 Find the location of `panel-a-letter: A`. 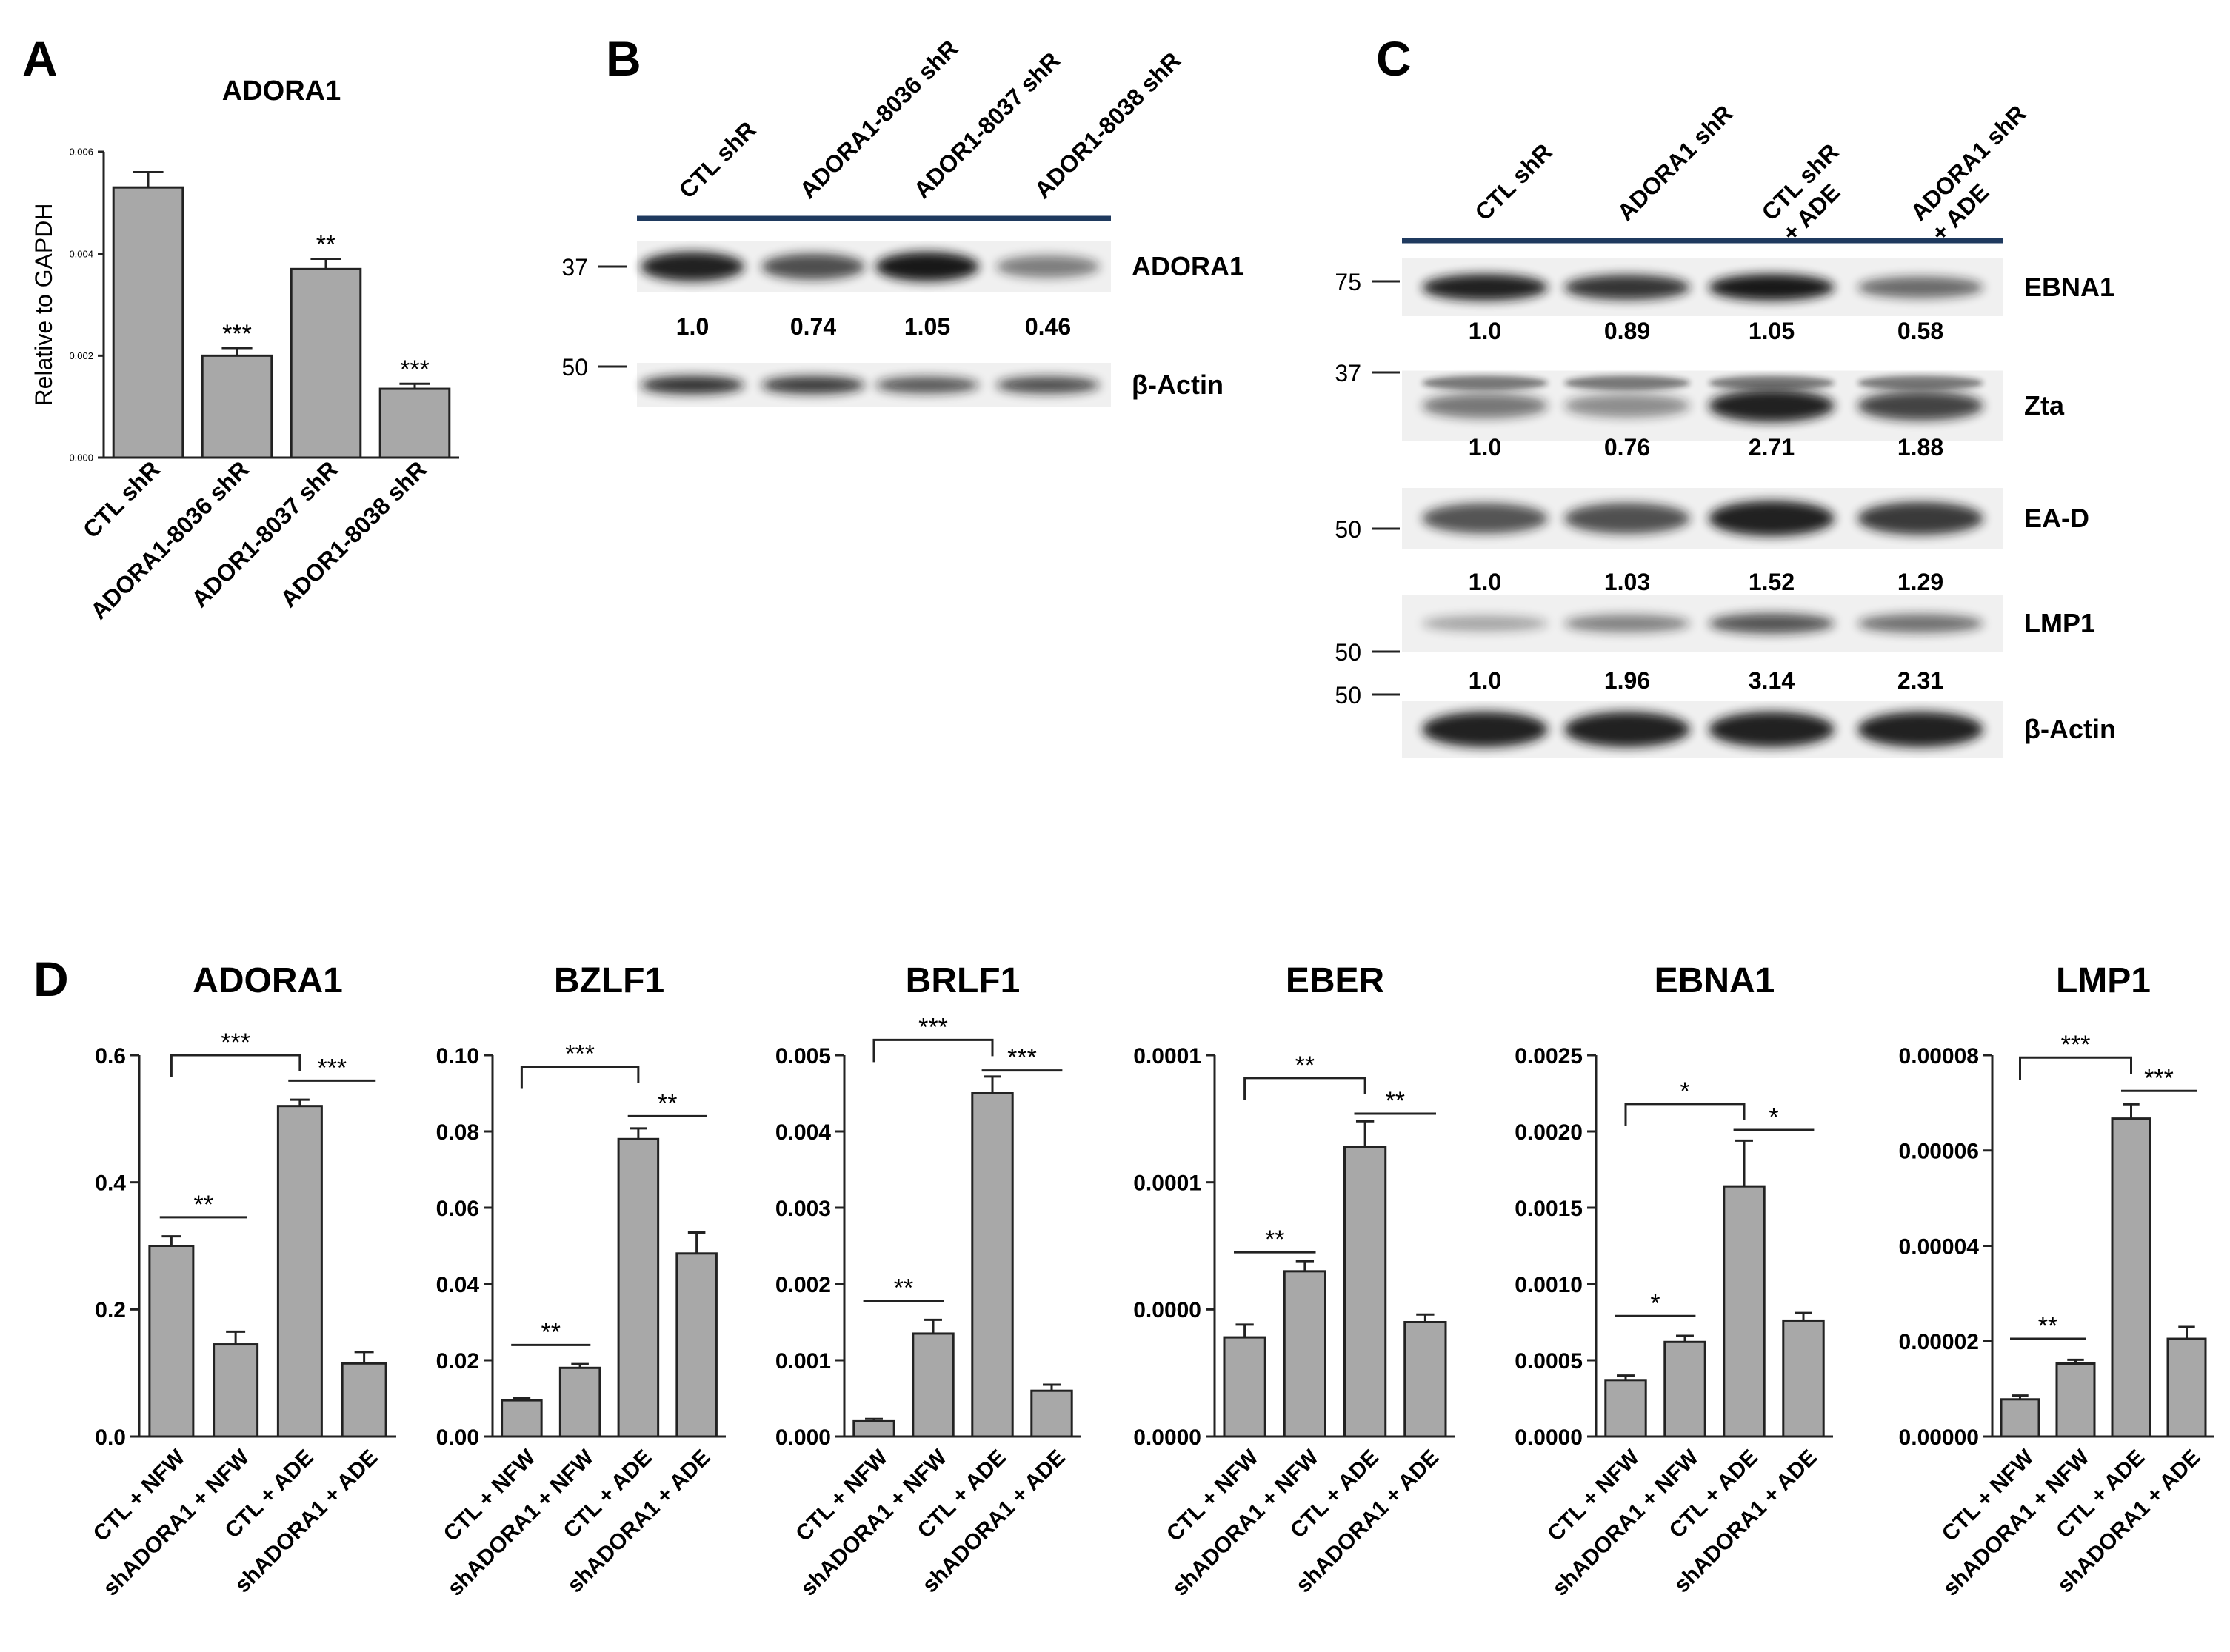

panel-a-letter: A is located at coordinates (40, 58).